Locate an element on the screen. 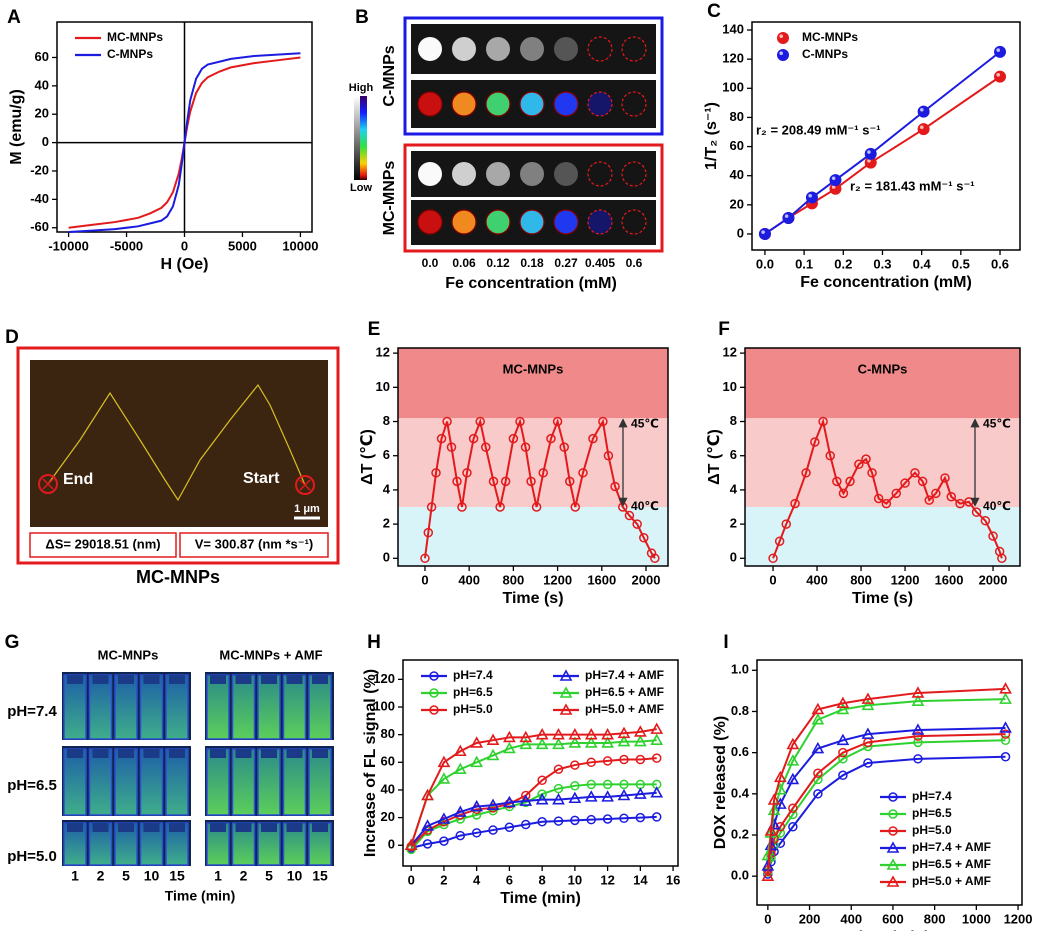 This screenshot has height=931, width=1038. y-tick-label: 0.2 is located at coordinates (740, 833).